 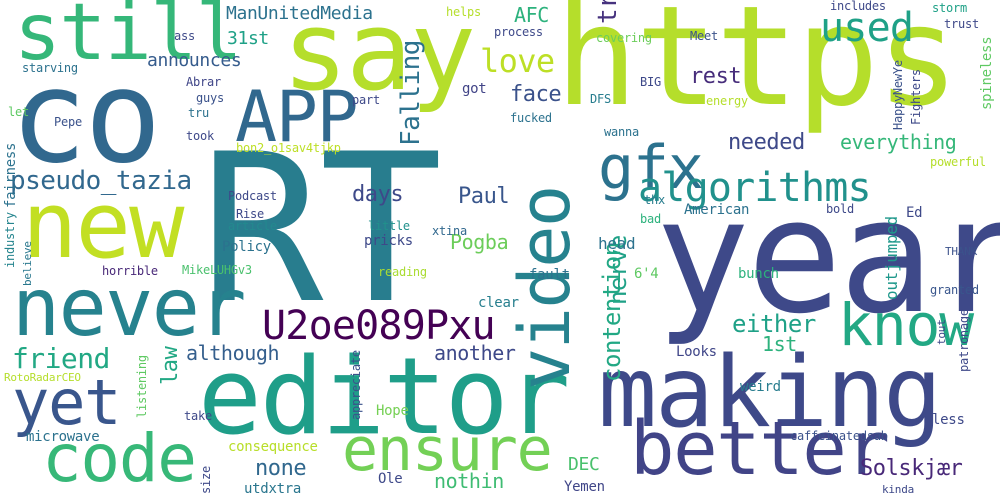 I want to click on word-happynewye: HappyNewYe, so click(x=898, y=95).